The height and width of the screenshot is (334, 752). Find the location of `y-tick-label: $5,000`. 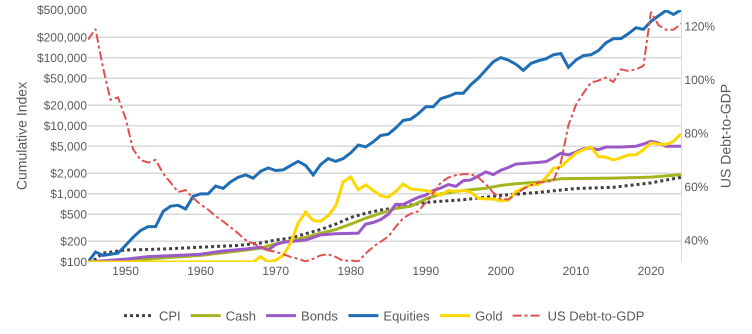

y-tick-label: $5,000 is located at coordinates (69, 146).